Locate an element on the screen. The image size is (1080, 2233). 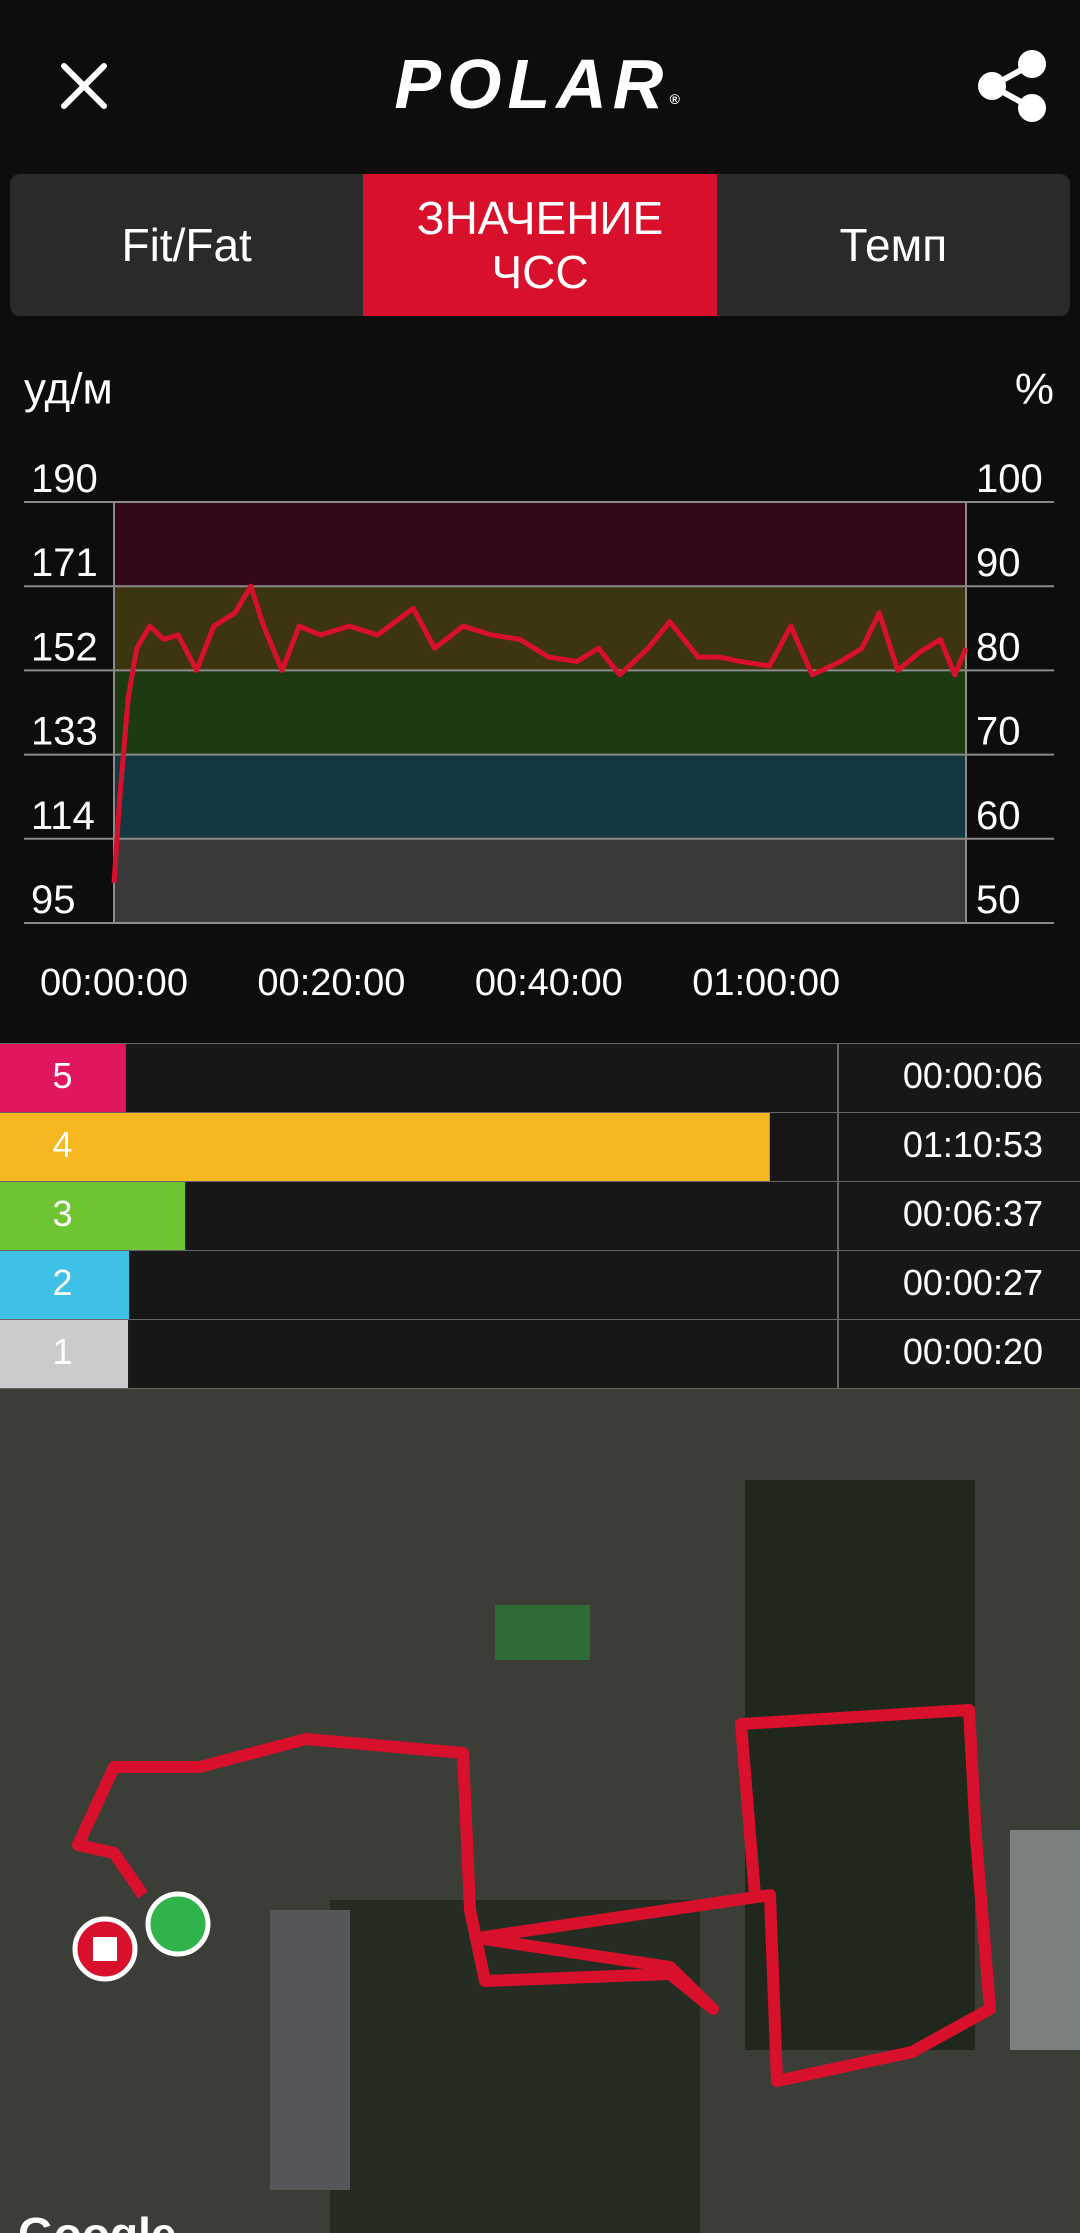
share-button is located at coordinates (1012, 86).